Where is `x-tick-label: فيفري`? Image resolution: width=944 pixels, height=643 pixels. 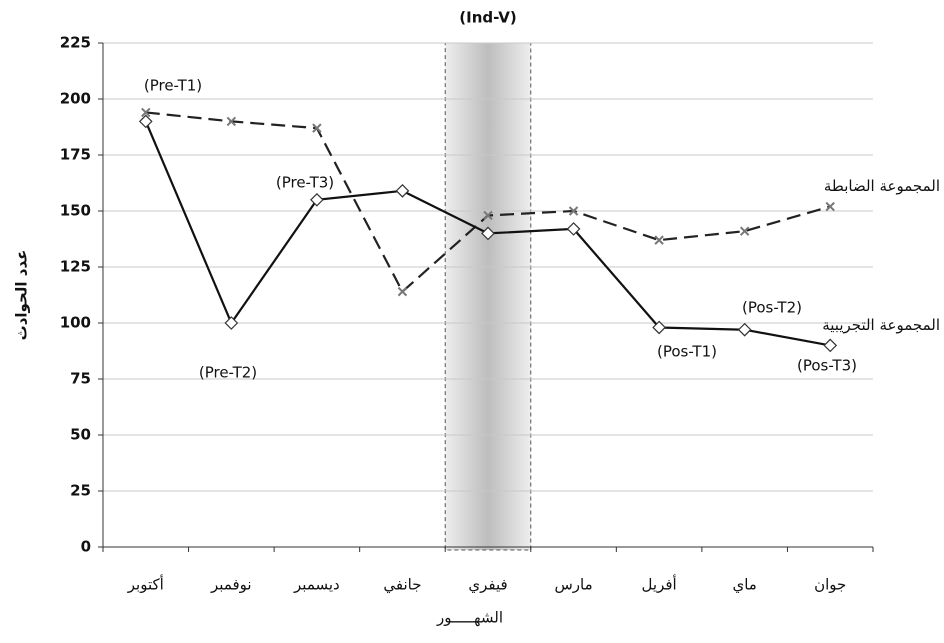 x-tick-label: فيفري is located at coordinates (487, 585).